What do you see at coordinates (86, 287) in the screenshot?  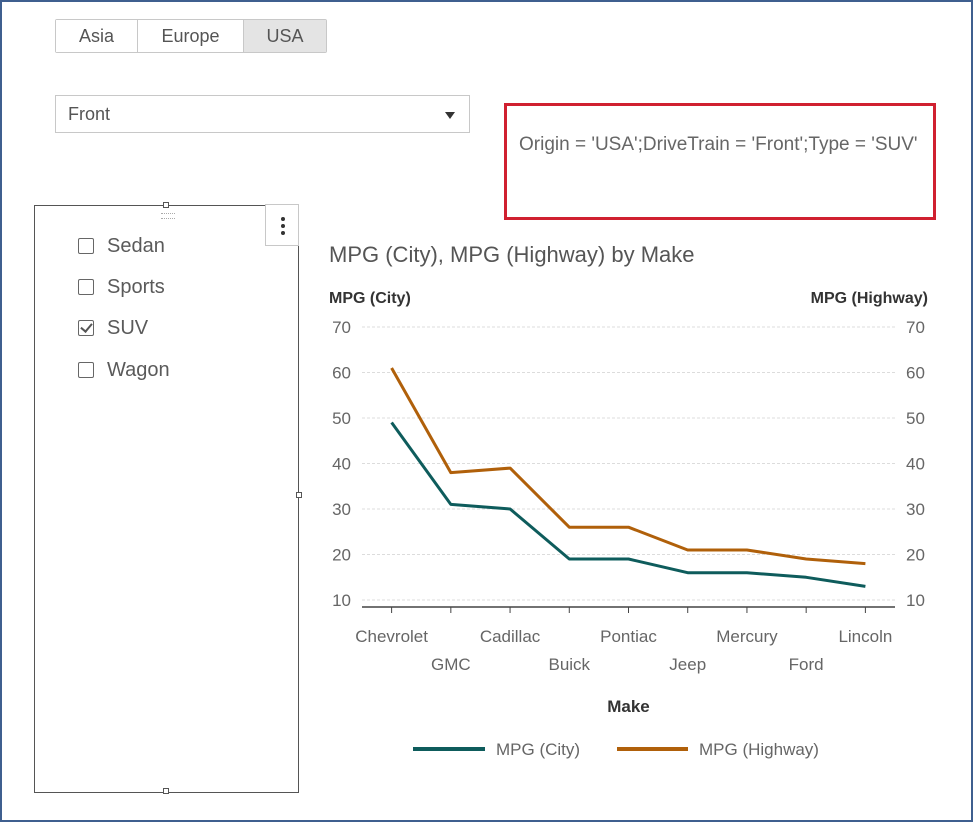 I see `checkbox-sports` at bounding box center [86, 287].